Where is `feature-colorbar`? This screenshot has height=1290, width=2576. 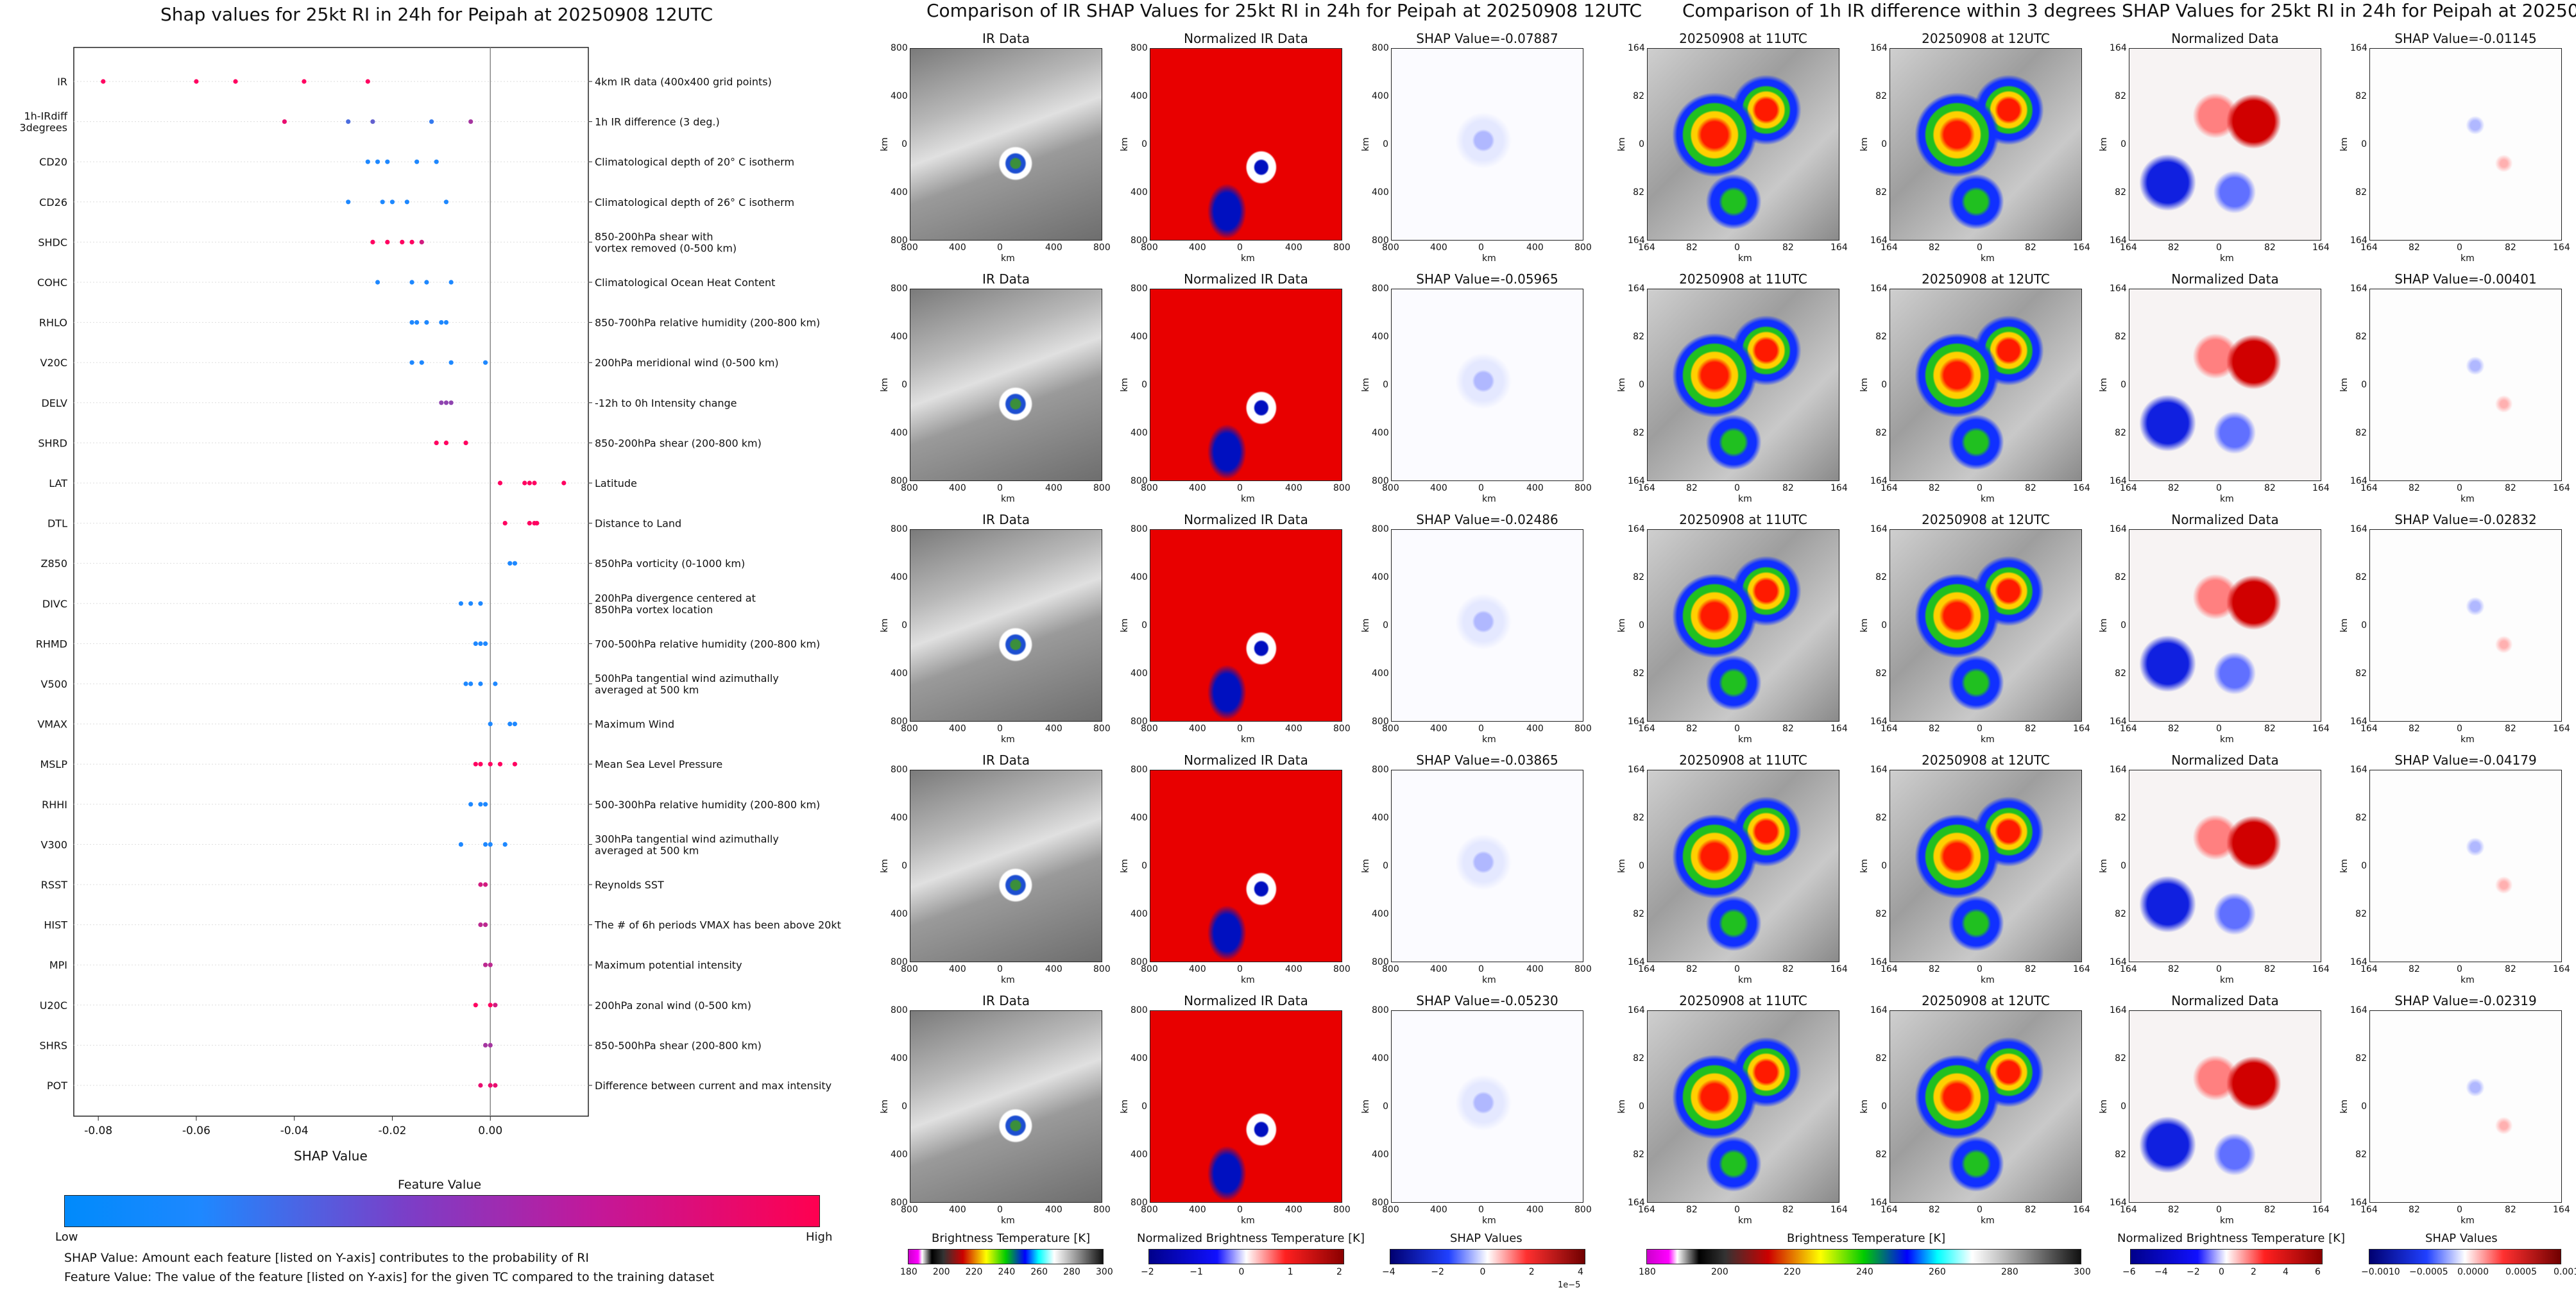
feature-colorbar is located at coordinates (442, 1211).